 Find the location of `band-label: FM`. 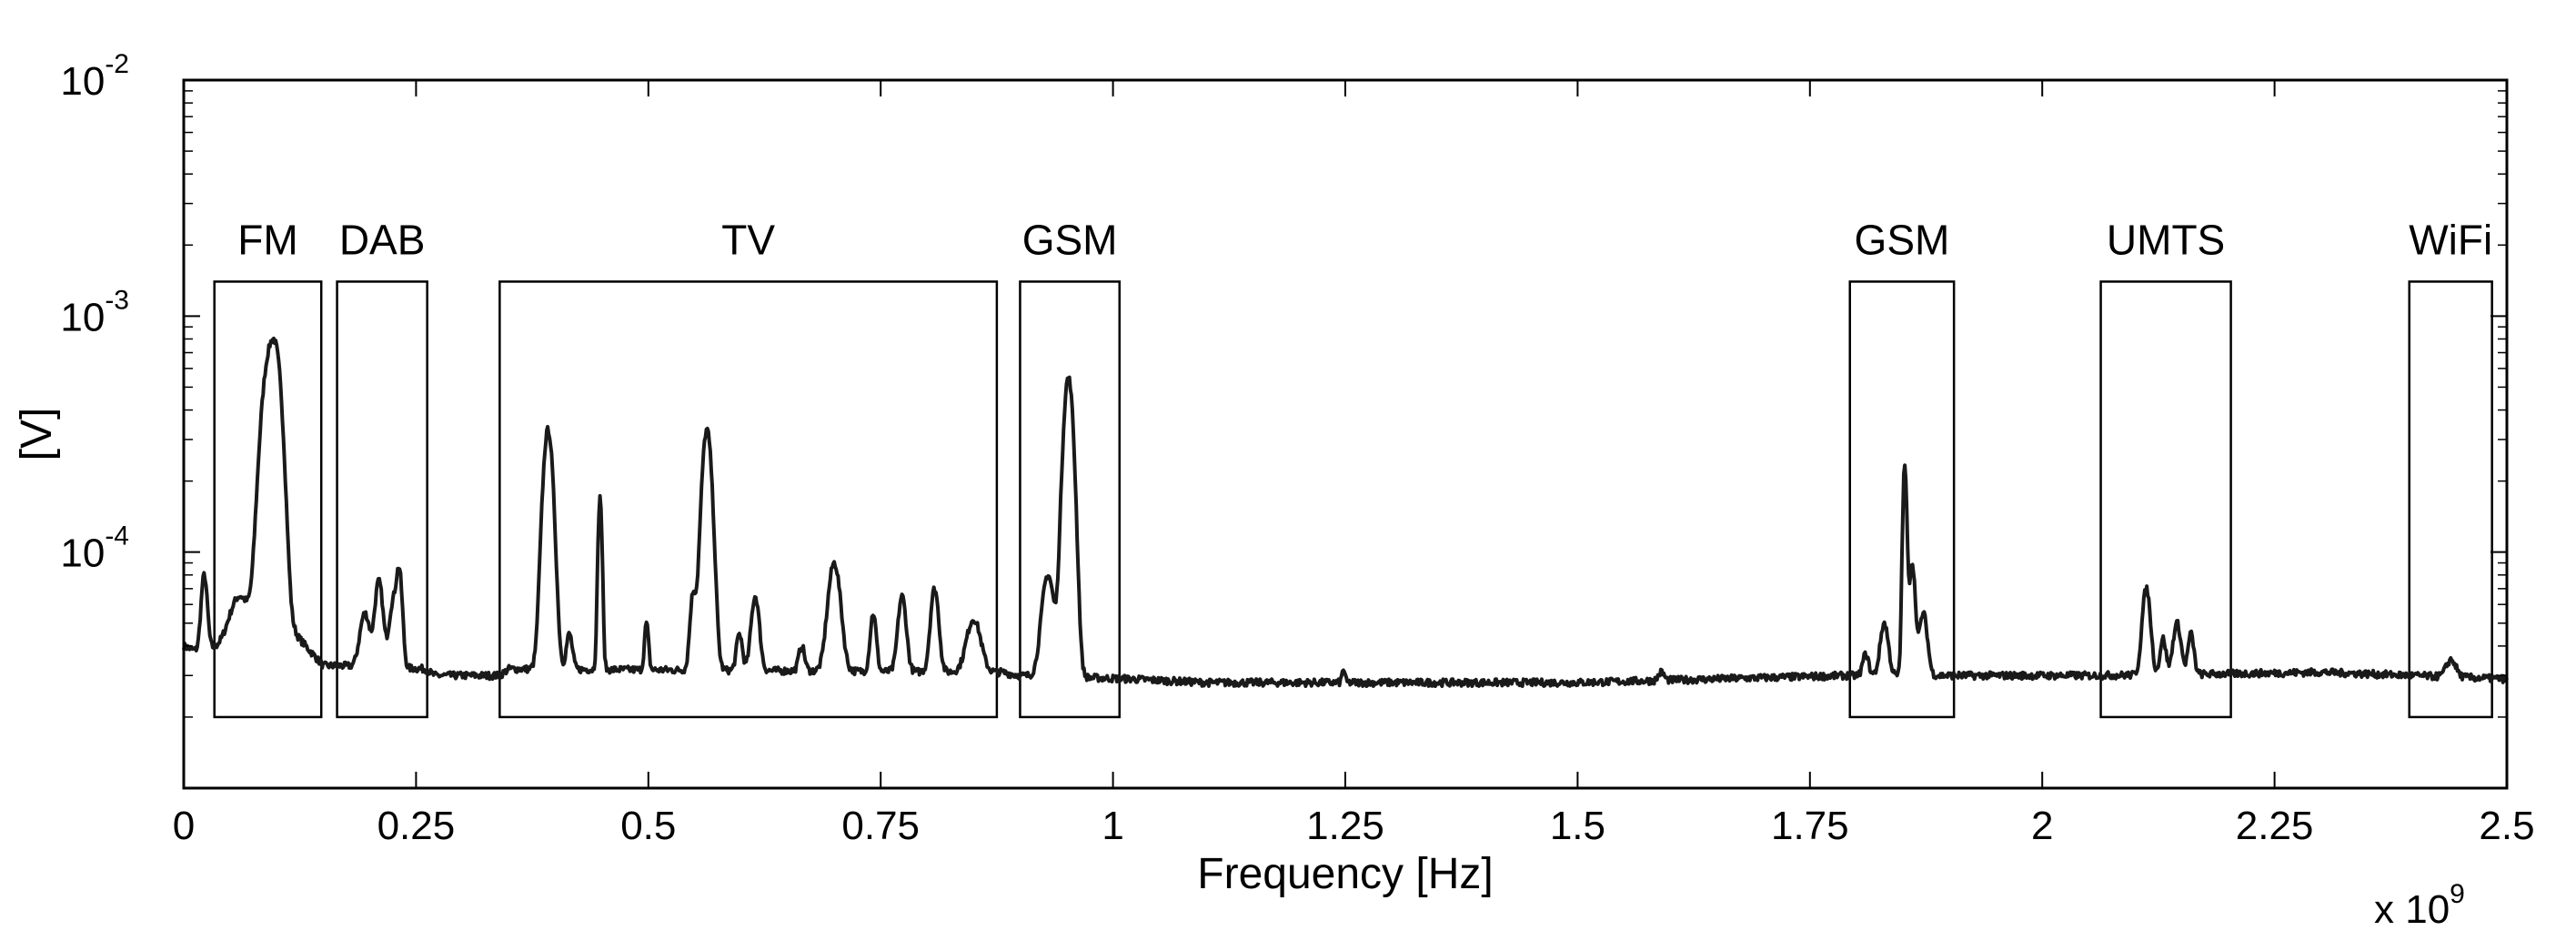

band-label: FM is located at coordinates (267, 240).